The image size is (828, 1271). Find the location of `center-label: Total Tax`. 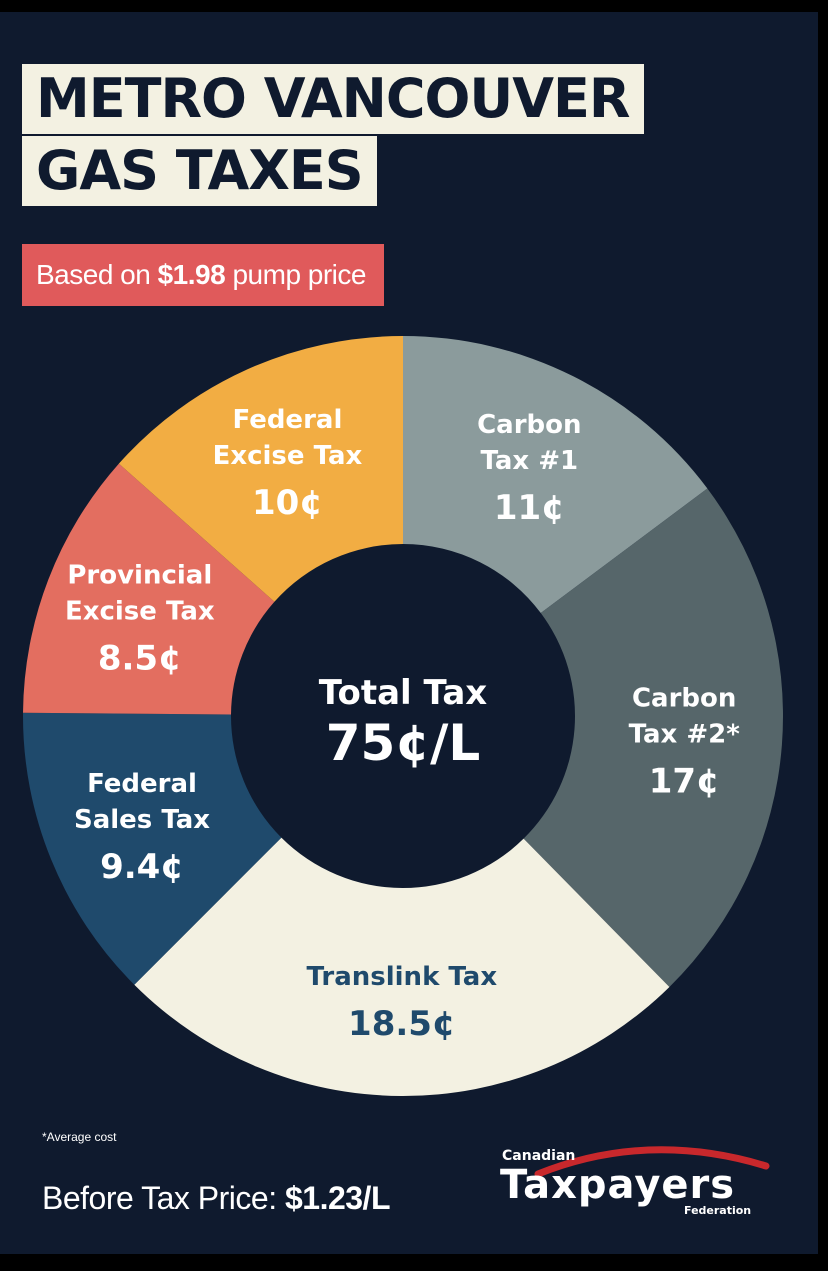

center-label: Total Tax is located at coordinates (403, 693).